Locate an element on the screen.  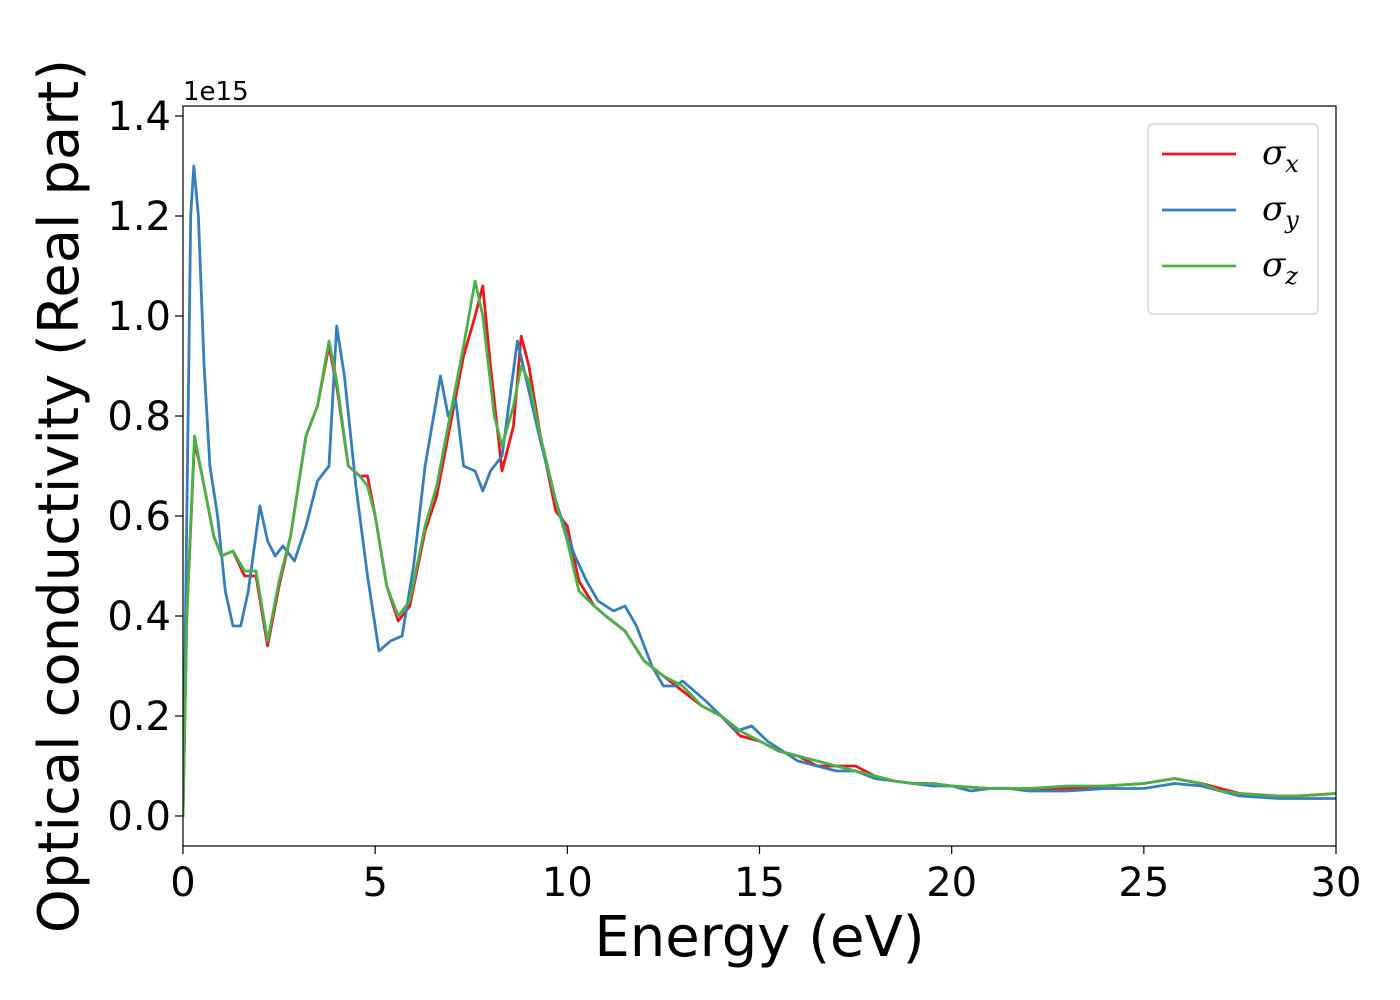
x-tick-label: 25 is located at coordinates (1143, 883).